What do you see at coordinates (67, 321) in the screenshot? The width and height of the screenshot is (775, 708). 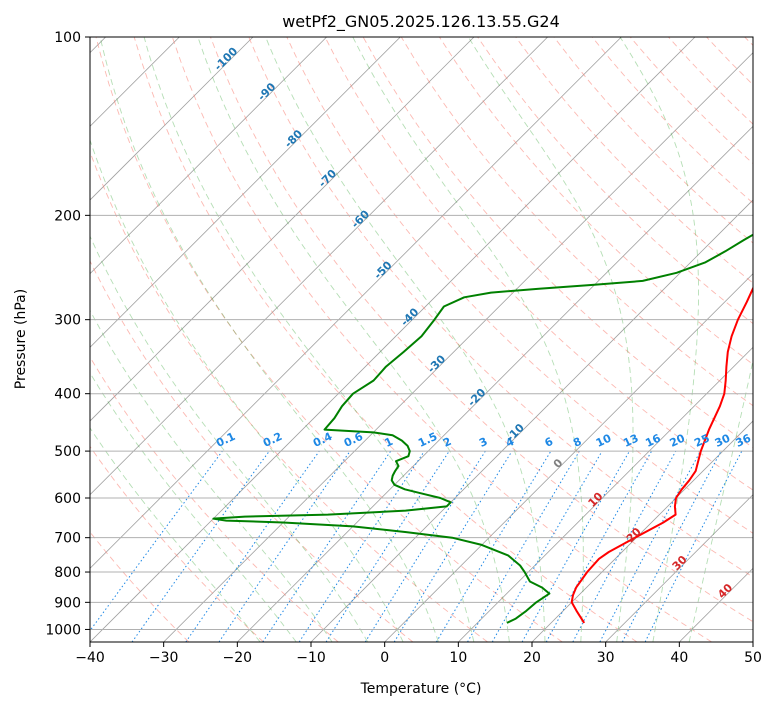 I see `y-tick-label: 300` at bounding box center [67, 321].